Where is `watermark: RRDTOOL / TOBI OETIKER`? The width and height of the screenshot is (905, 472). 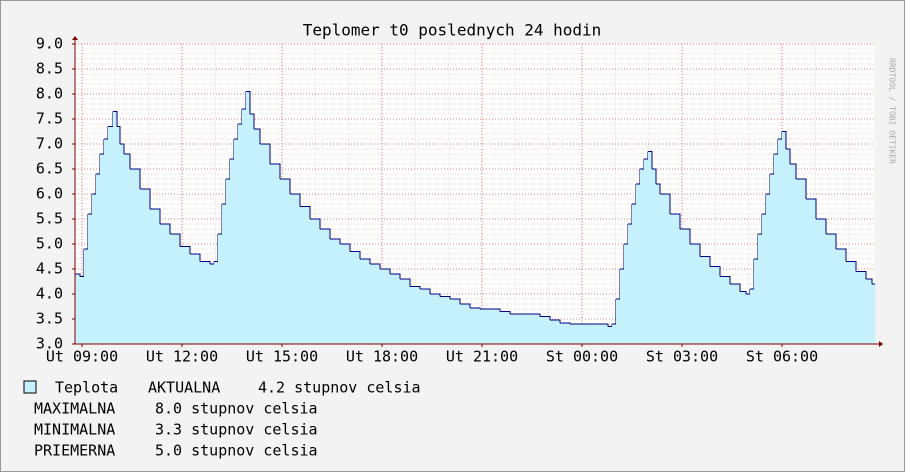
watermark: RRDTOOL / TOBI OETIKER is located at coordinates (892, 111).